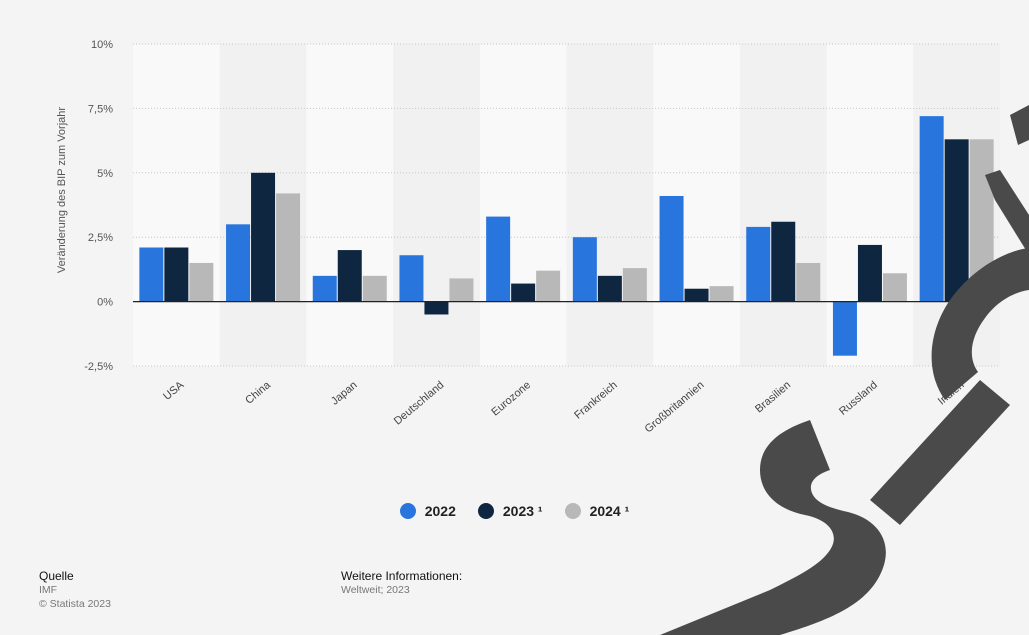 This screenshot has height=635, width=1029. Describe the element at coordinates (238, 263) in the screenshot. I see `bar-china-2022` at that location.